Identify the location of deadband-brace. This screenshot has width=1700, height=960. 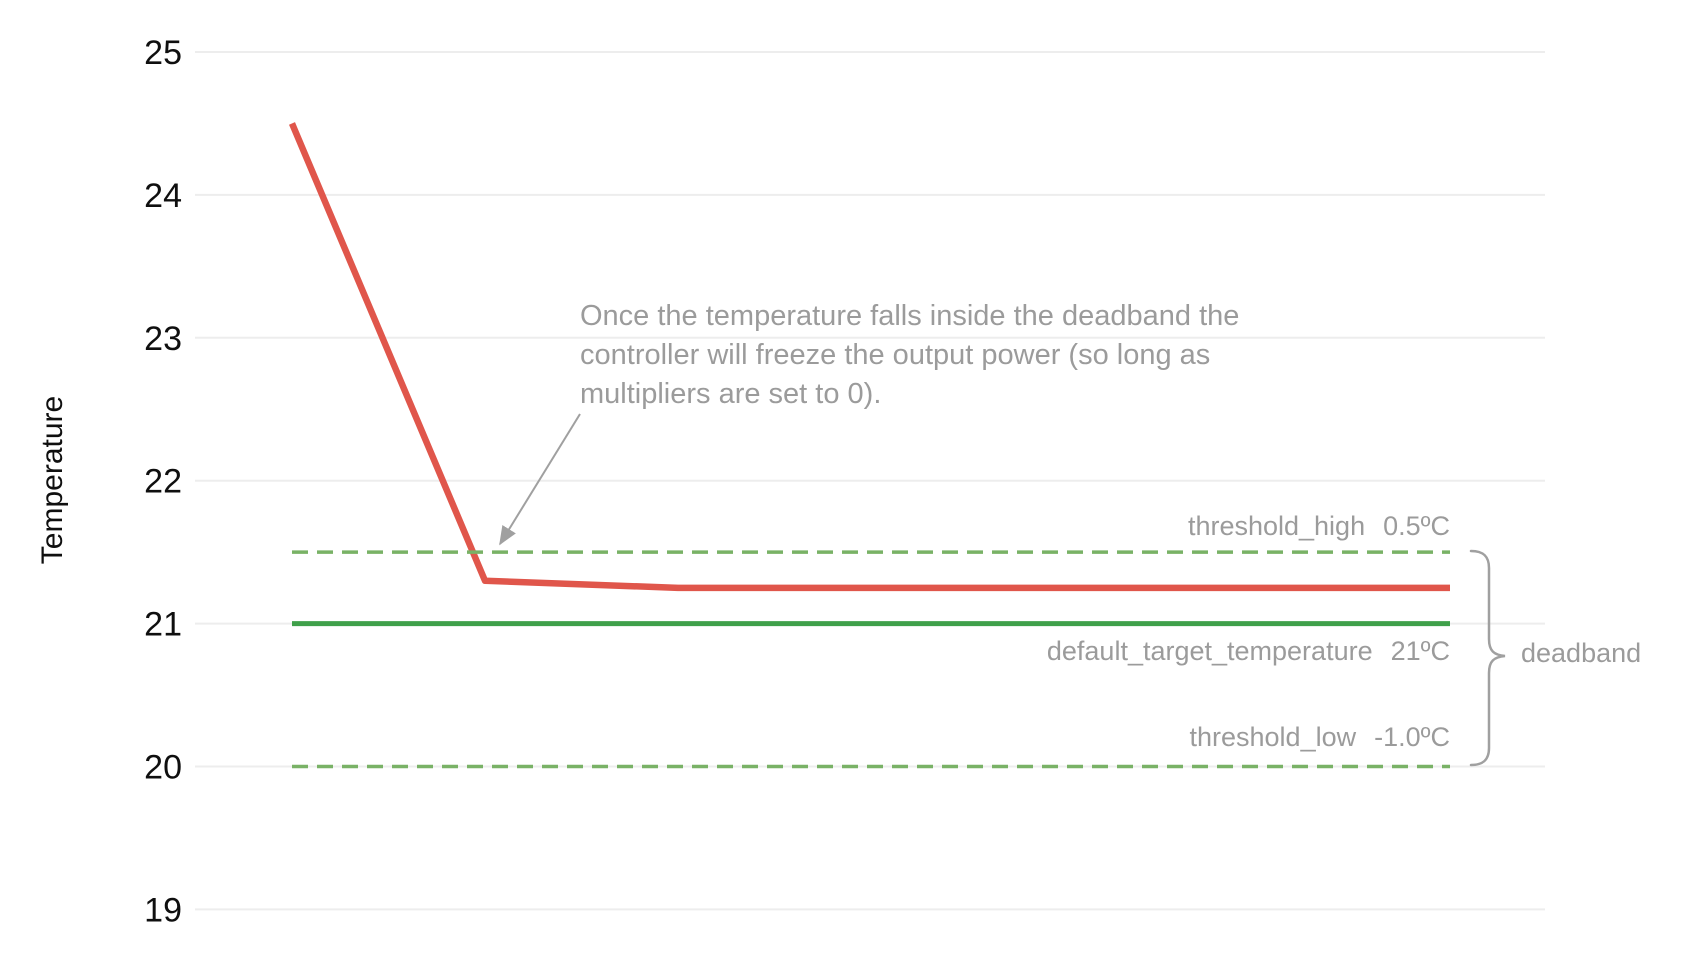
(1487, 658).